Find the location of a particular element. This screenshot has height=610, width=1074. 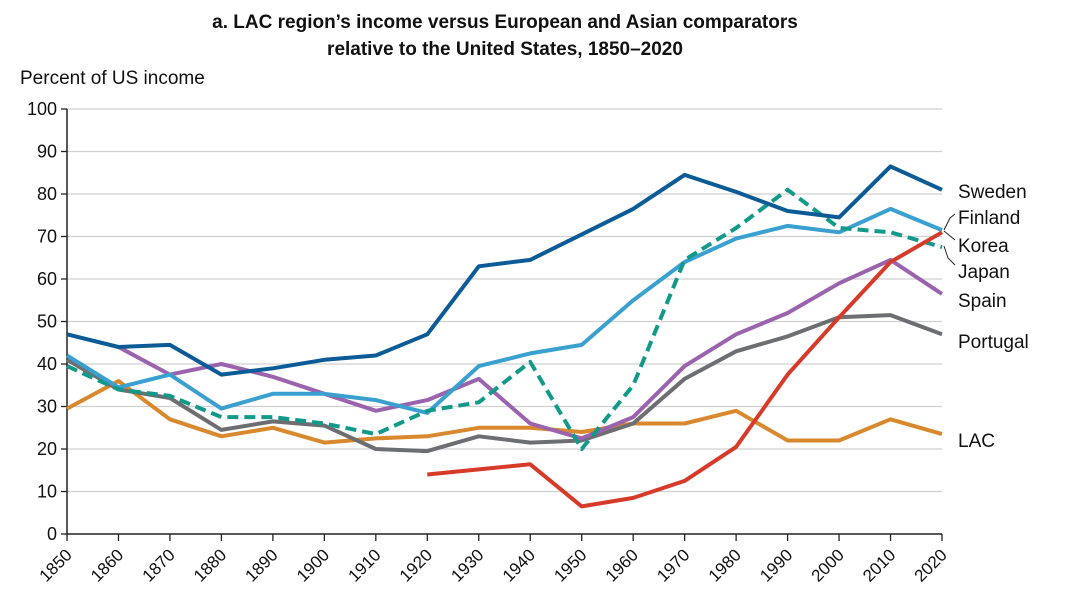

x-tick-label: 1920 is located at coordinates (416, 565).